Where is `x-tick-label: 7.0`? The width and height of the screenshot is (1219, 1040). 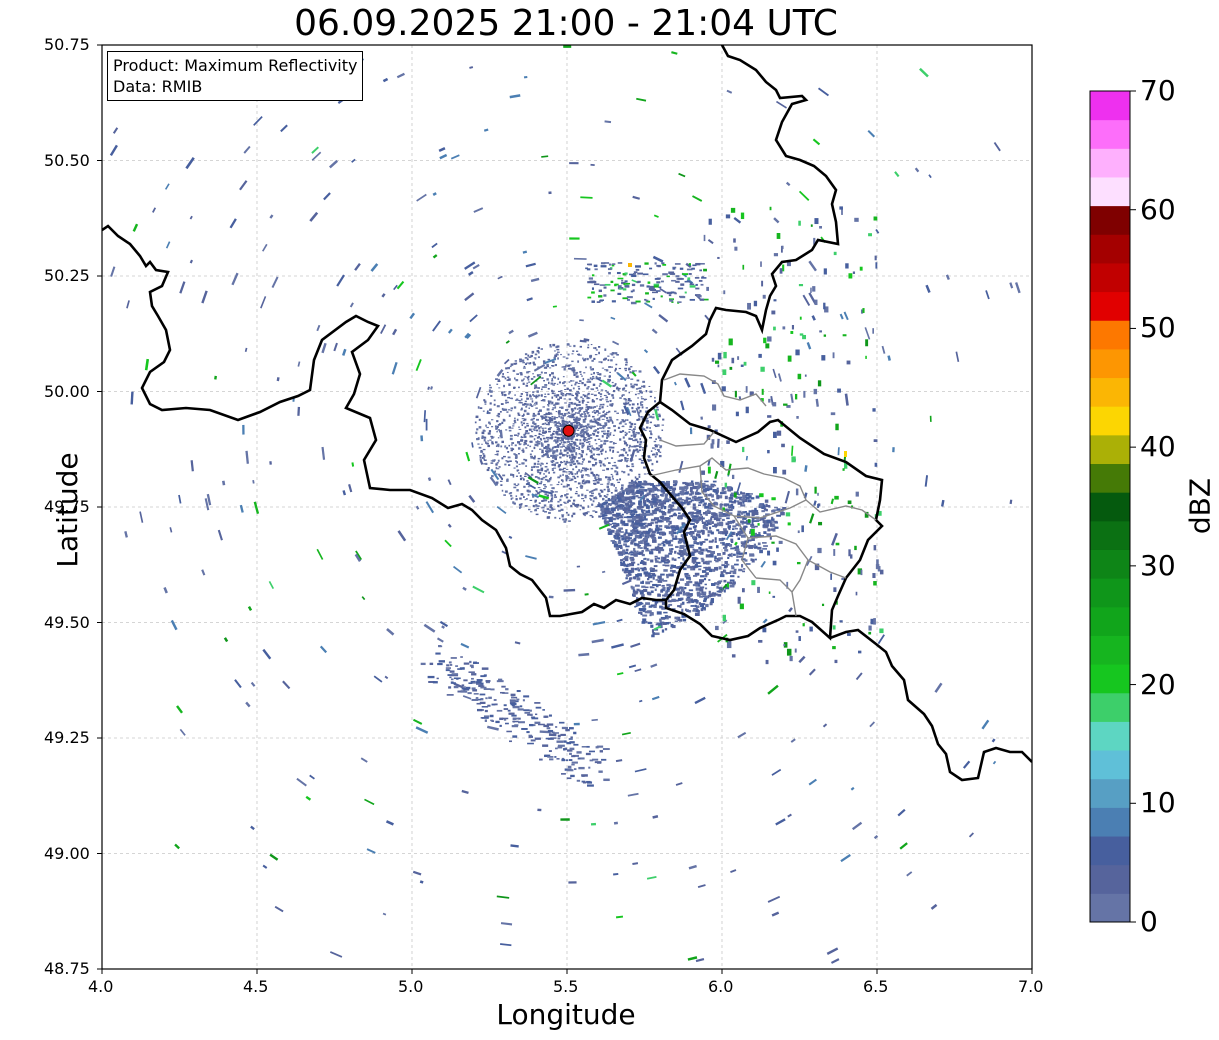
x-tick-label: 7.0 is located at coordinates (1031, 986).